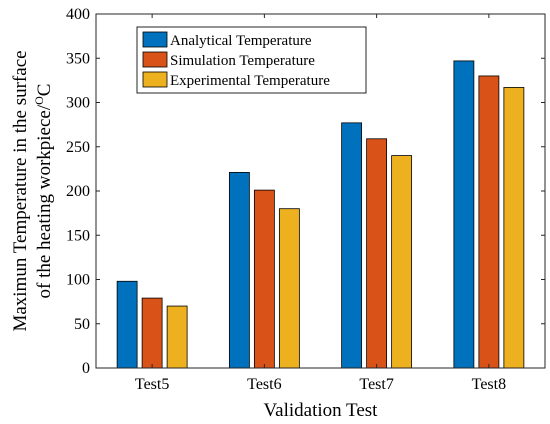 The image size is (550, 424). I want to click on y-tick-label: 200, so click(78, 191).